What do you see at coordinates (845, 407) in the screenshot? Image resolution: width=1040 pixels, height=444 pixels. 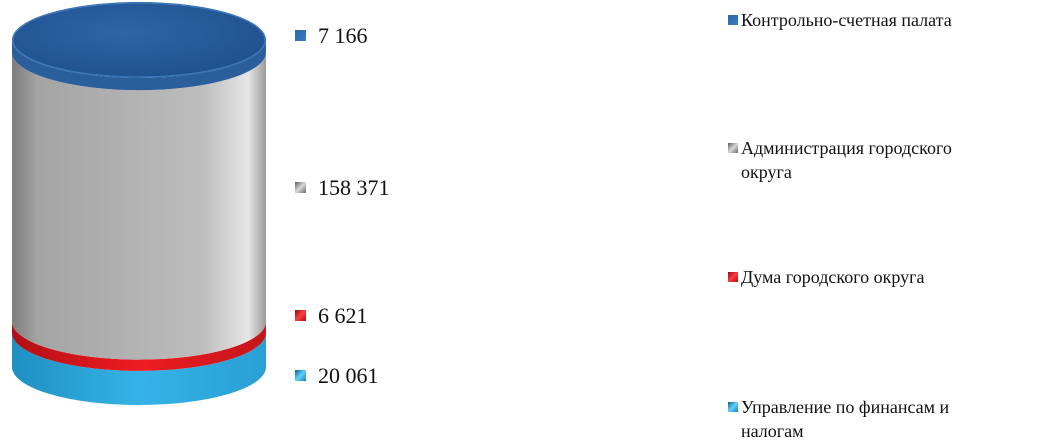 I see `legend-label: Управление по финансам и` at bounding box center [845, 407].